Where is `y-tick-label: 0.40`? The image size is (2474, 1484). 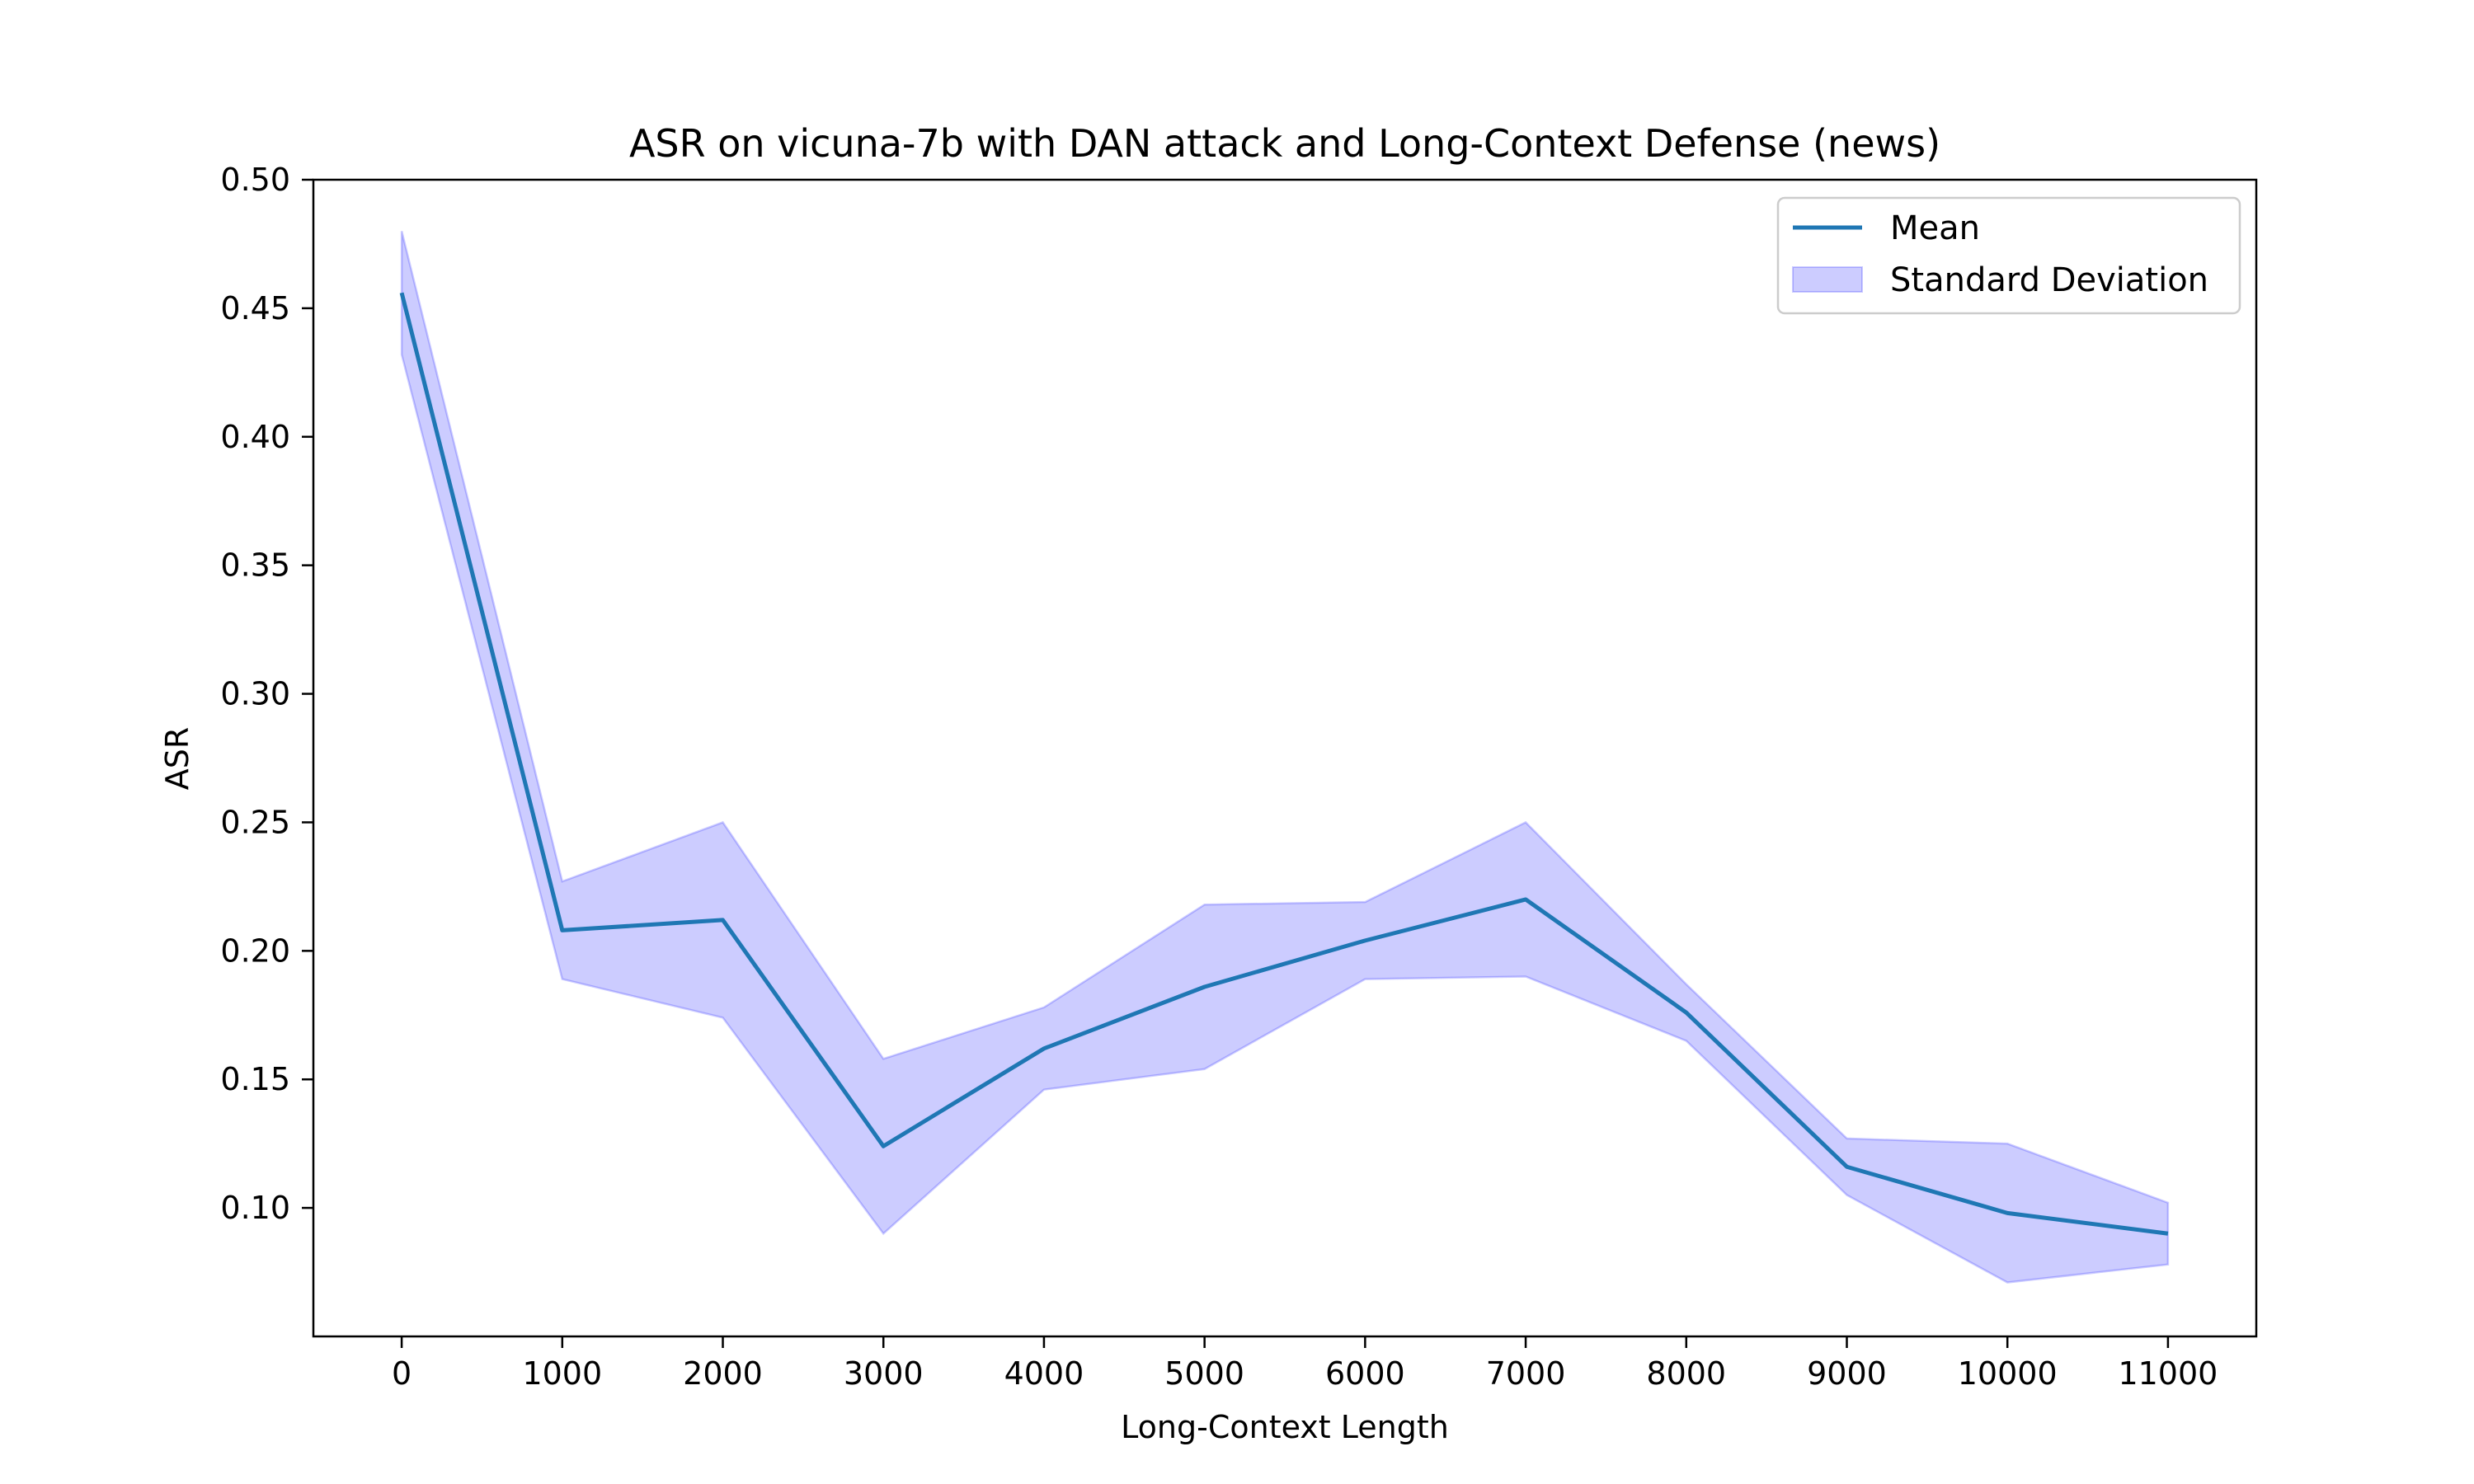
y-tick-label: 0.40 is located at coordinates (255, 437).